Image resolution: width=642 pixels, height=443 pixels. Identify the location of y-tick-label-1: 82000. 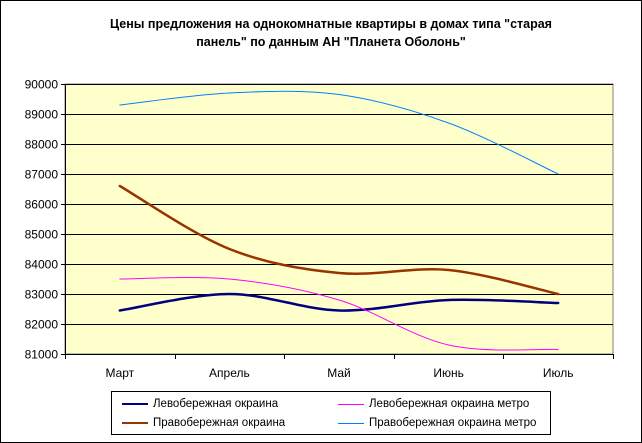
(42, 325).